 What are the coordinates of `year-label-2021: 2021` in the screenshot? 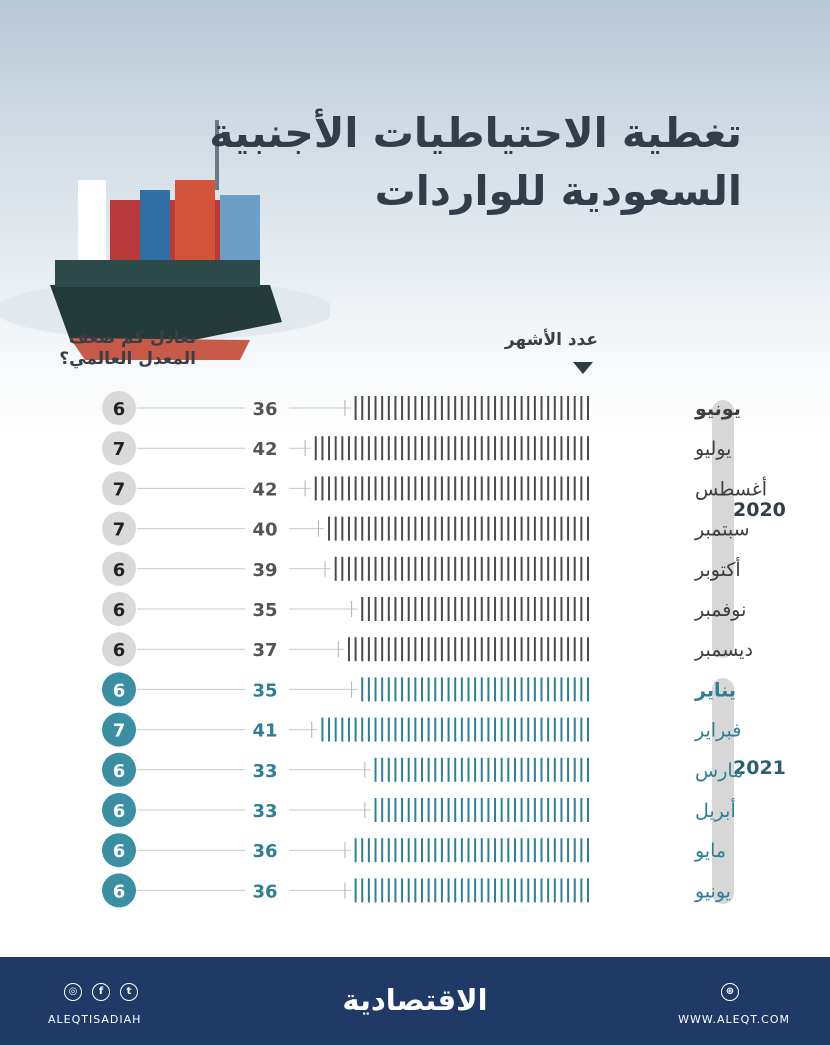 It's located at (759, 768).